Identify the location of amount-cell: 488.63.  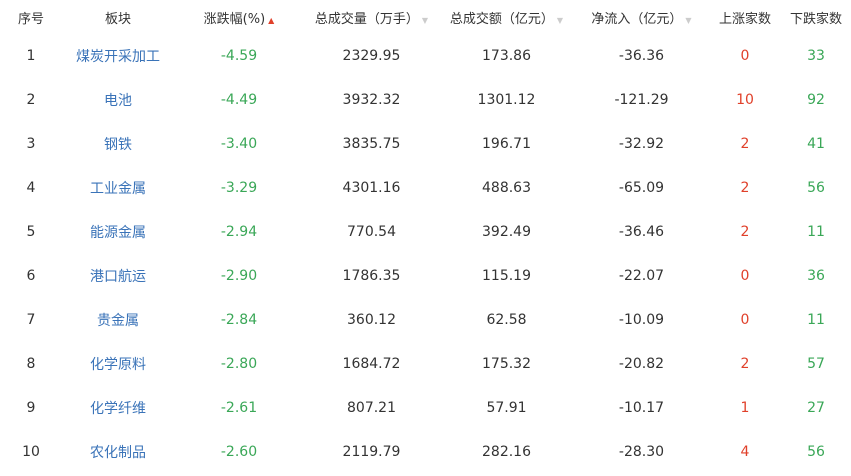
(506, 188).